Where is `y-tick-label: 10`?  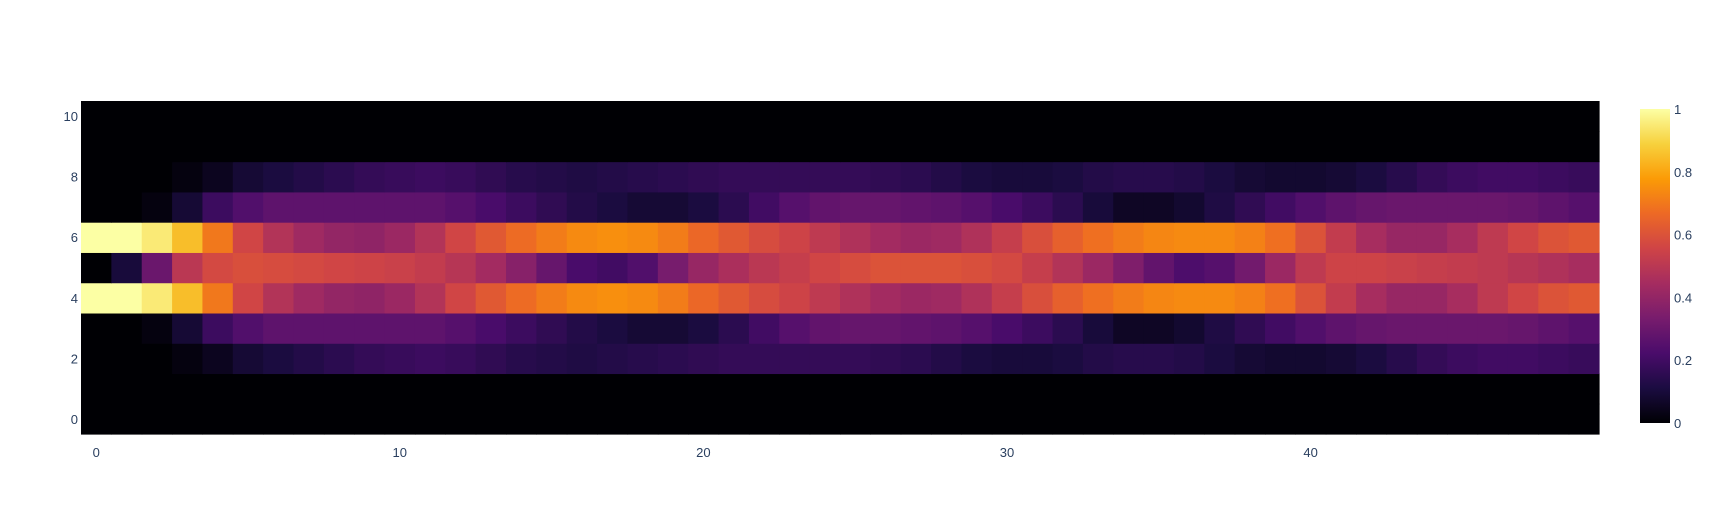 y-tick-label: 10 is located at coordinates (71, 116).